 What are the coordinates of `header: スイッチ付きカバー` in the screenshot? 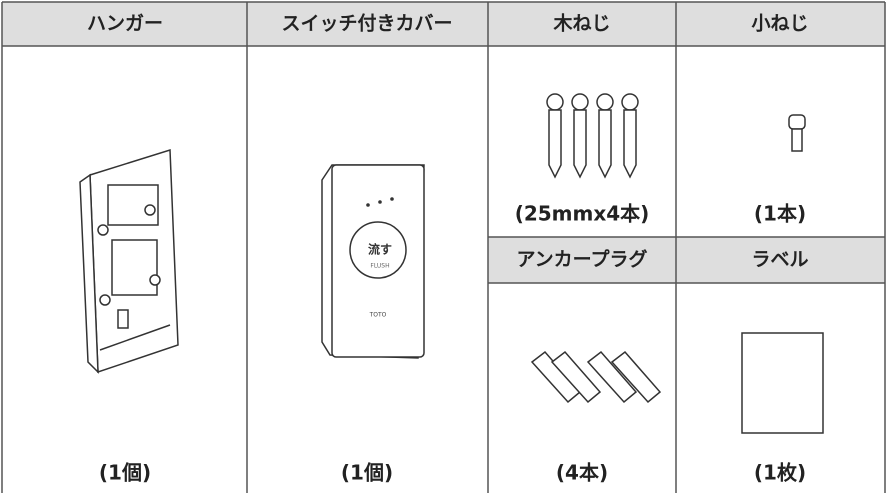 It's located at (366, 23).